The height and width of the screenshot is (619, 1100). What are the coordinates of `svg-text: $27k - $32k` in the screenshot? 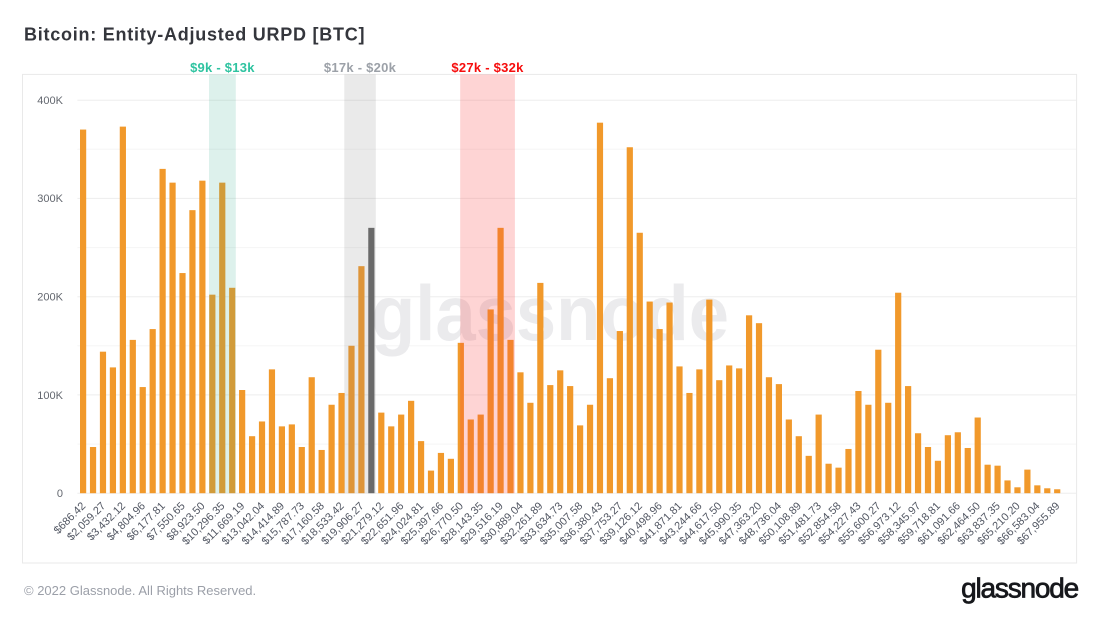 It's located at (487, 67).